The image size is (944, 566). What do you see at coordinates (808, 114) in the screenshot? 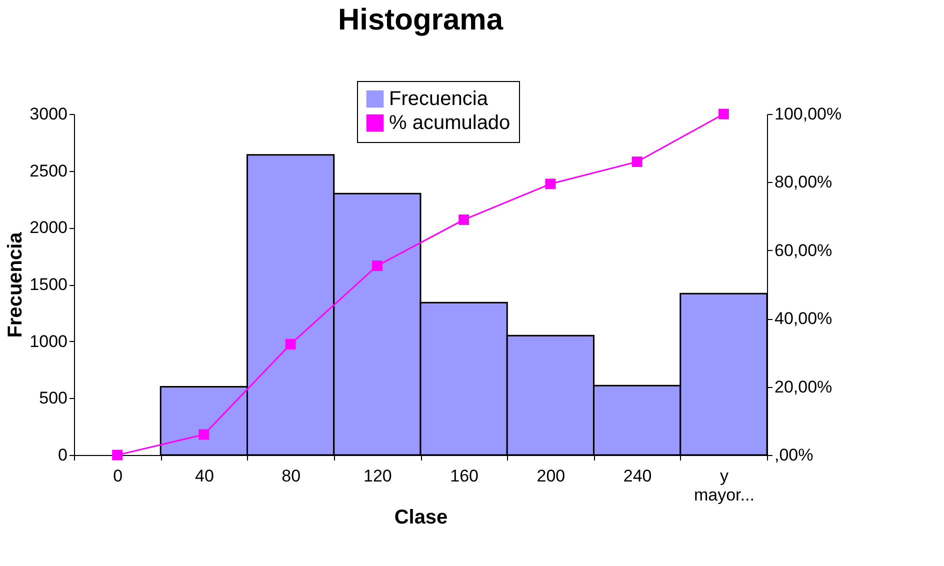
I see `y2-tick-label: 100,00%` at bounding box center [808, 114].